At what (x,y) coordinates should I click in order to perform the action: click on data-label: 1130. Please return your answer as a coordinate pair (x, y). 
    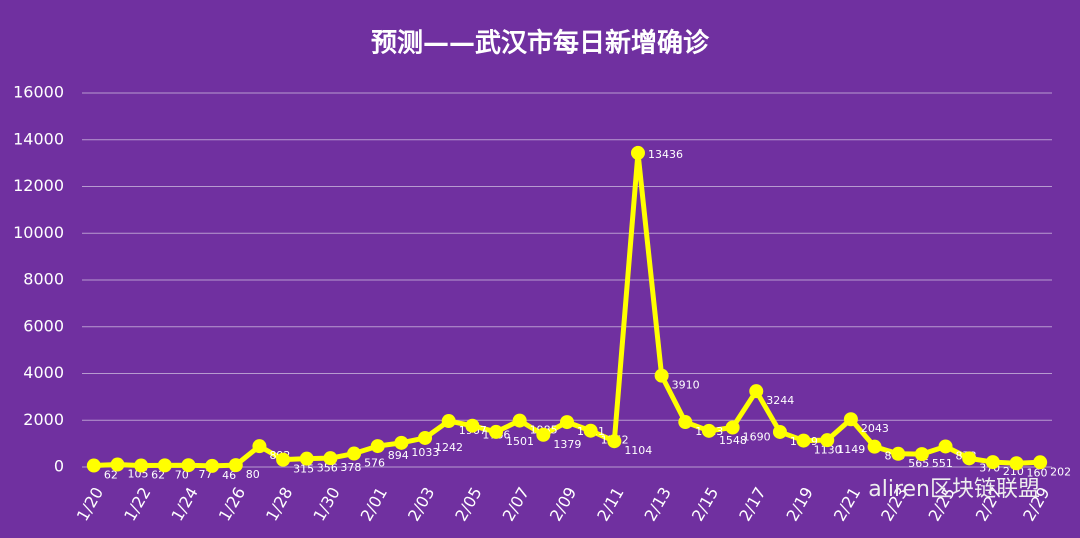
    Looking at the image, I should click on (828, 450).